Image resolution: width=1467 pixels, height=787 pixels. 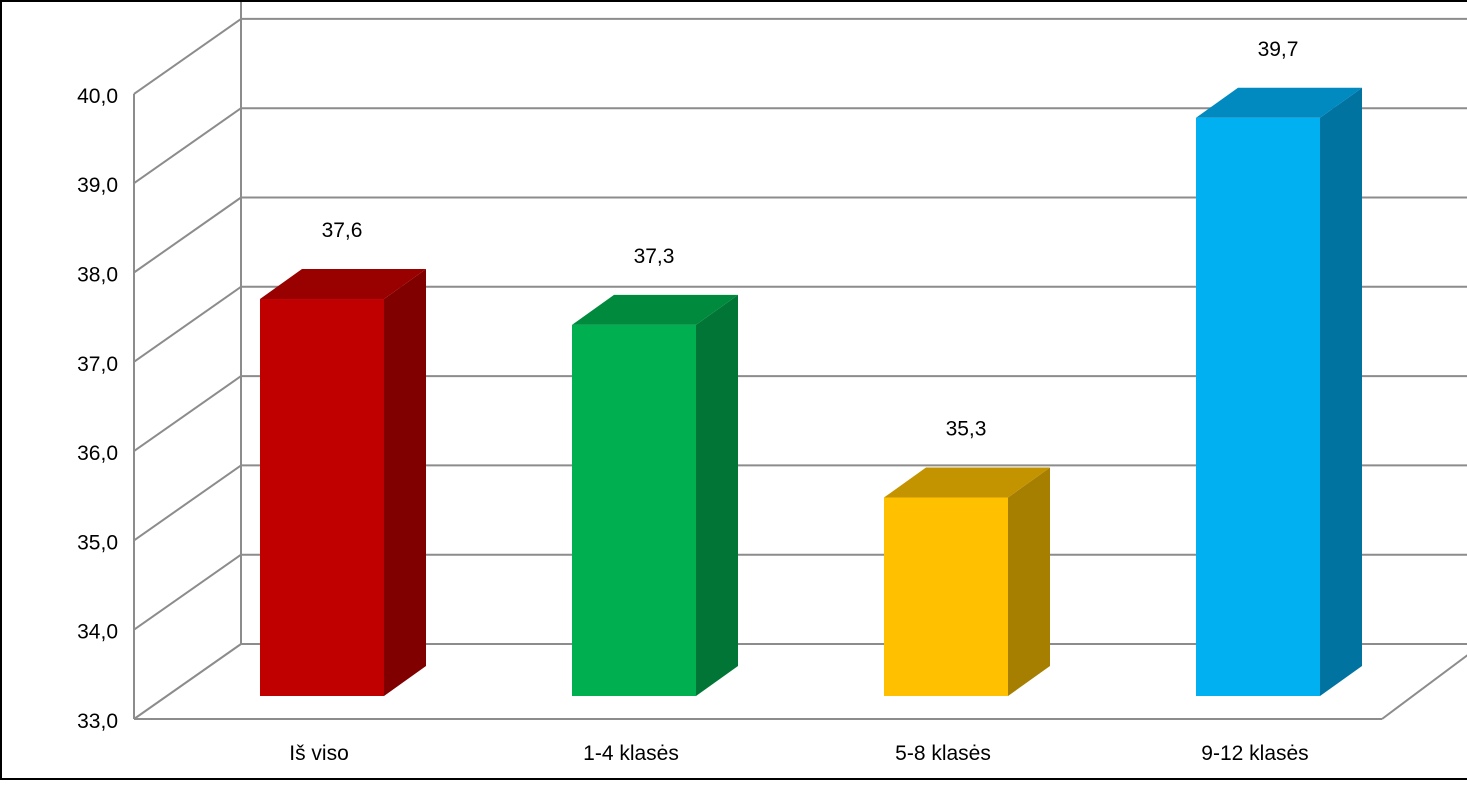 I want to click on y-tick-label: 38,0, so click(x=97, y=275).